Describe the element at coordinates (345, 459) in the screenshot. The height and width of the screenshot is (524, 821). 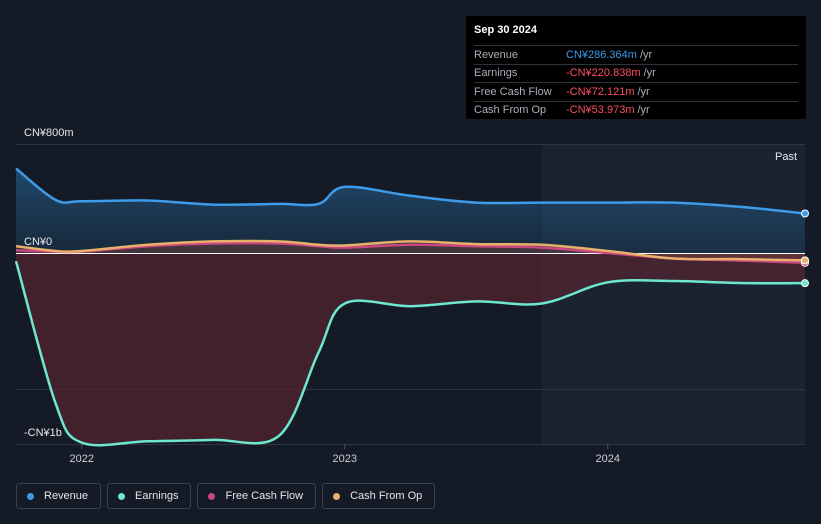
I see `x-tick-label: 2023` at that location.